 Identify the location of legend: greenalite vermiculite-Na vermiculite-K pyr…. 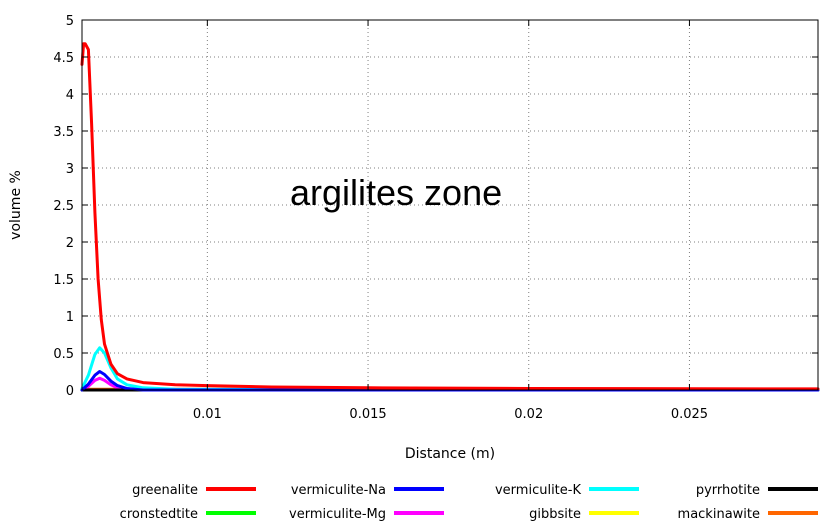
(469, 502).